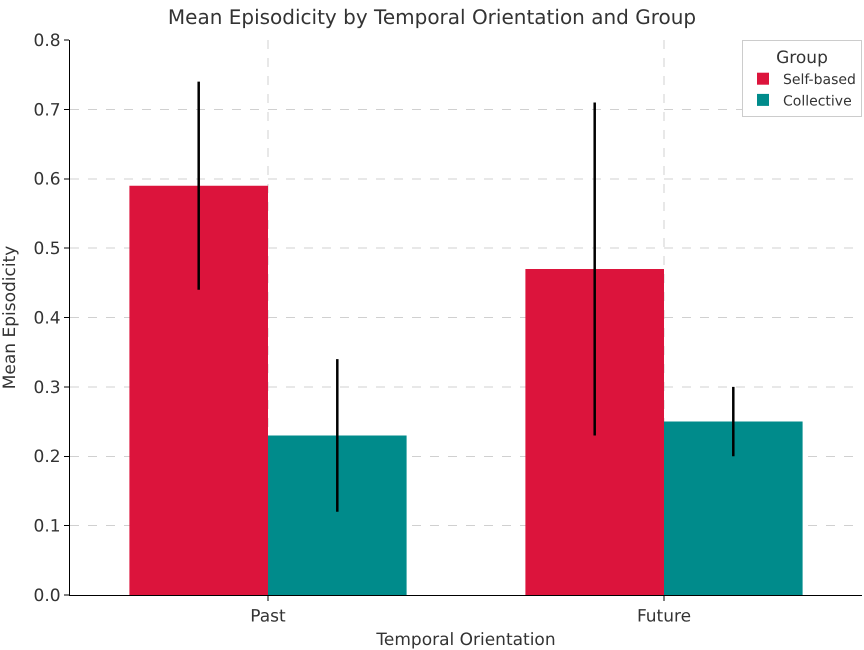 Image resolution: width=864 pixels, height=650 pixels. What do you see at coordinates (47, 596) in the screenshot?
I see `y-tick-label: 0.0` at bounding box center [47, 596].